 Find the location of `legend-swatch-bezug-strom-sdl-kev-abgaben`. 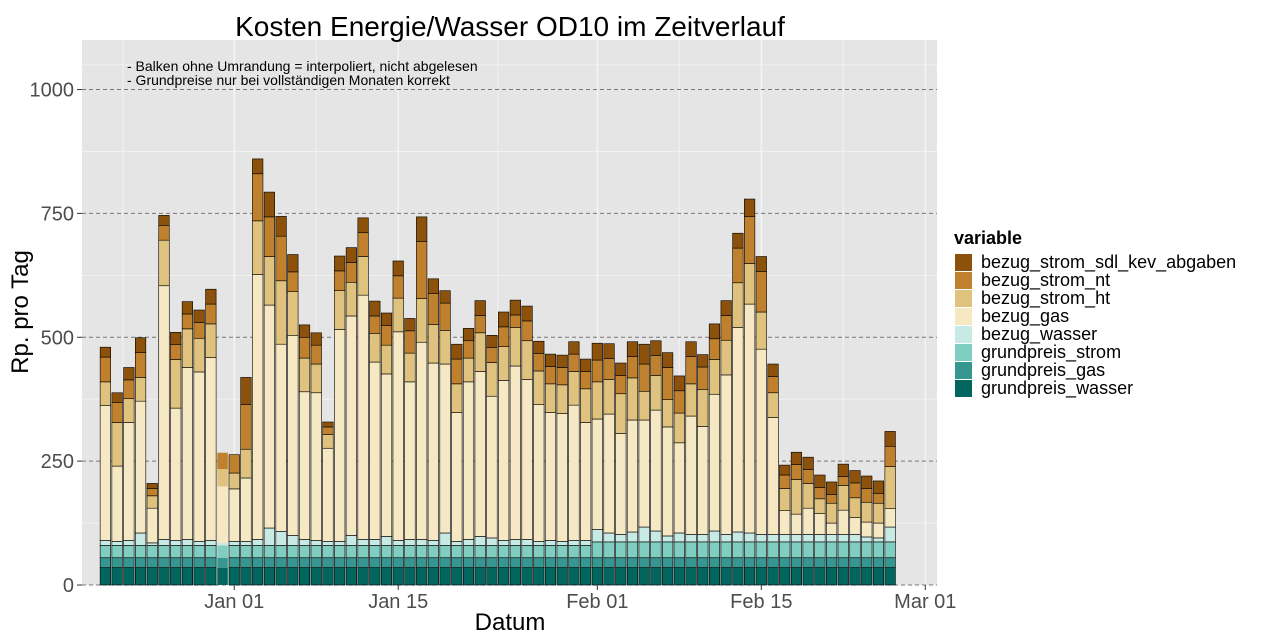

legend-swatch-bezug-strom-sdl-kev-abgaben is located at coordinates (963, 262).